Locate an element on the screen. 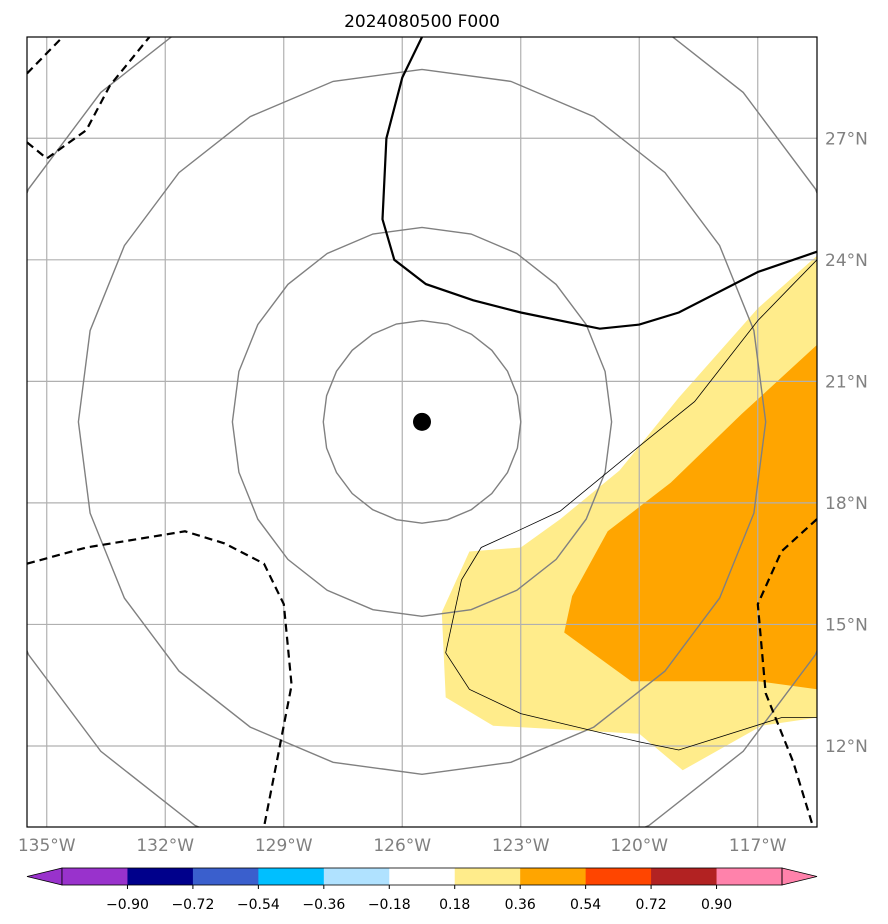 This screenshot has width=888, height=924. lon-label-1: 132°W is located at coordinates (165, 846).